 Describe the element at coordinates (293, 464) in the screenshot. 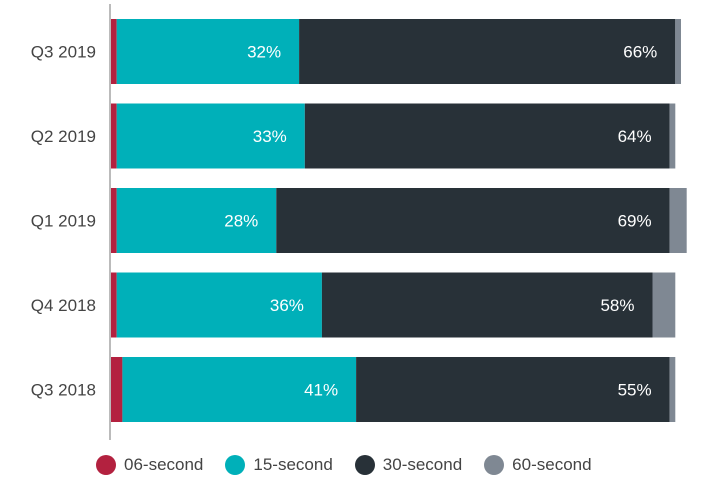

I see `legend-label: 15-second` at that location.